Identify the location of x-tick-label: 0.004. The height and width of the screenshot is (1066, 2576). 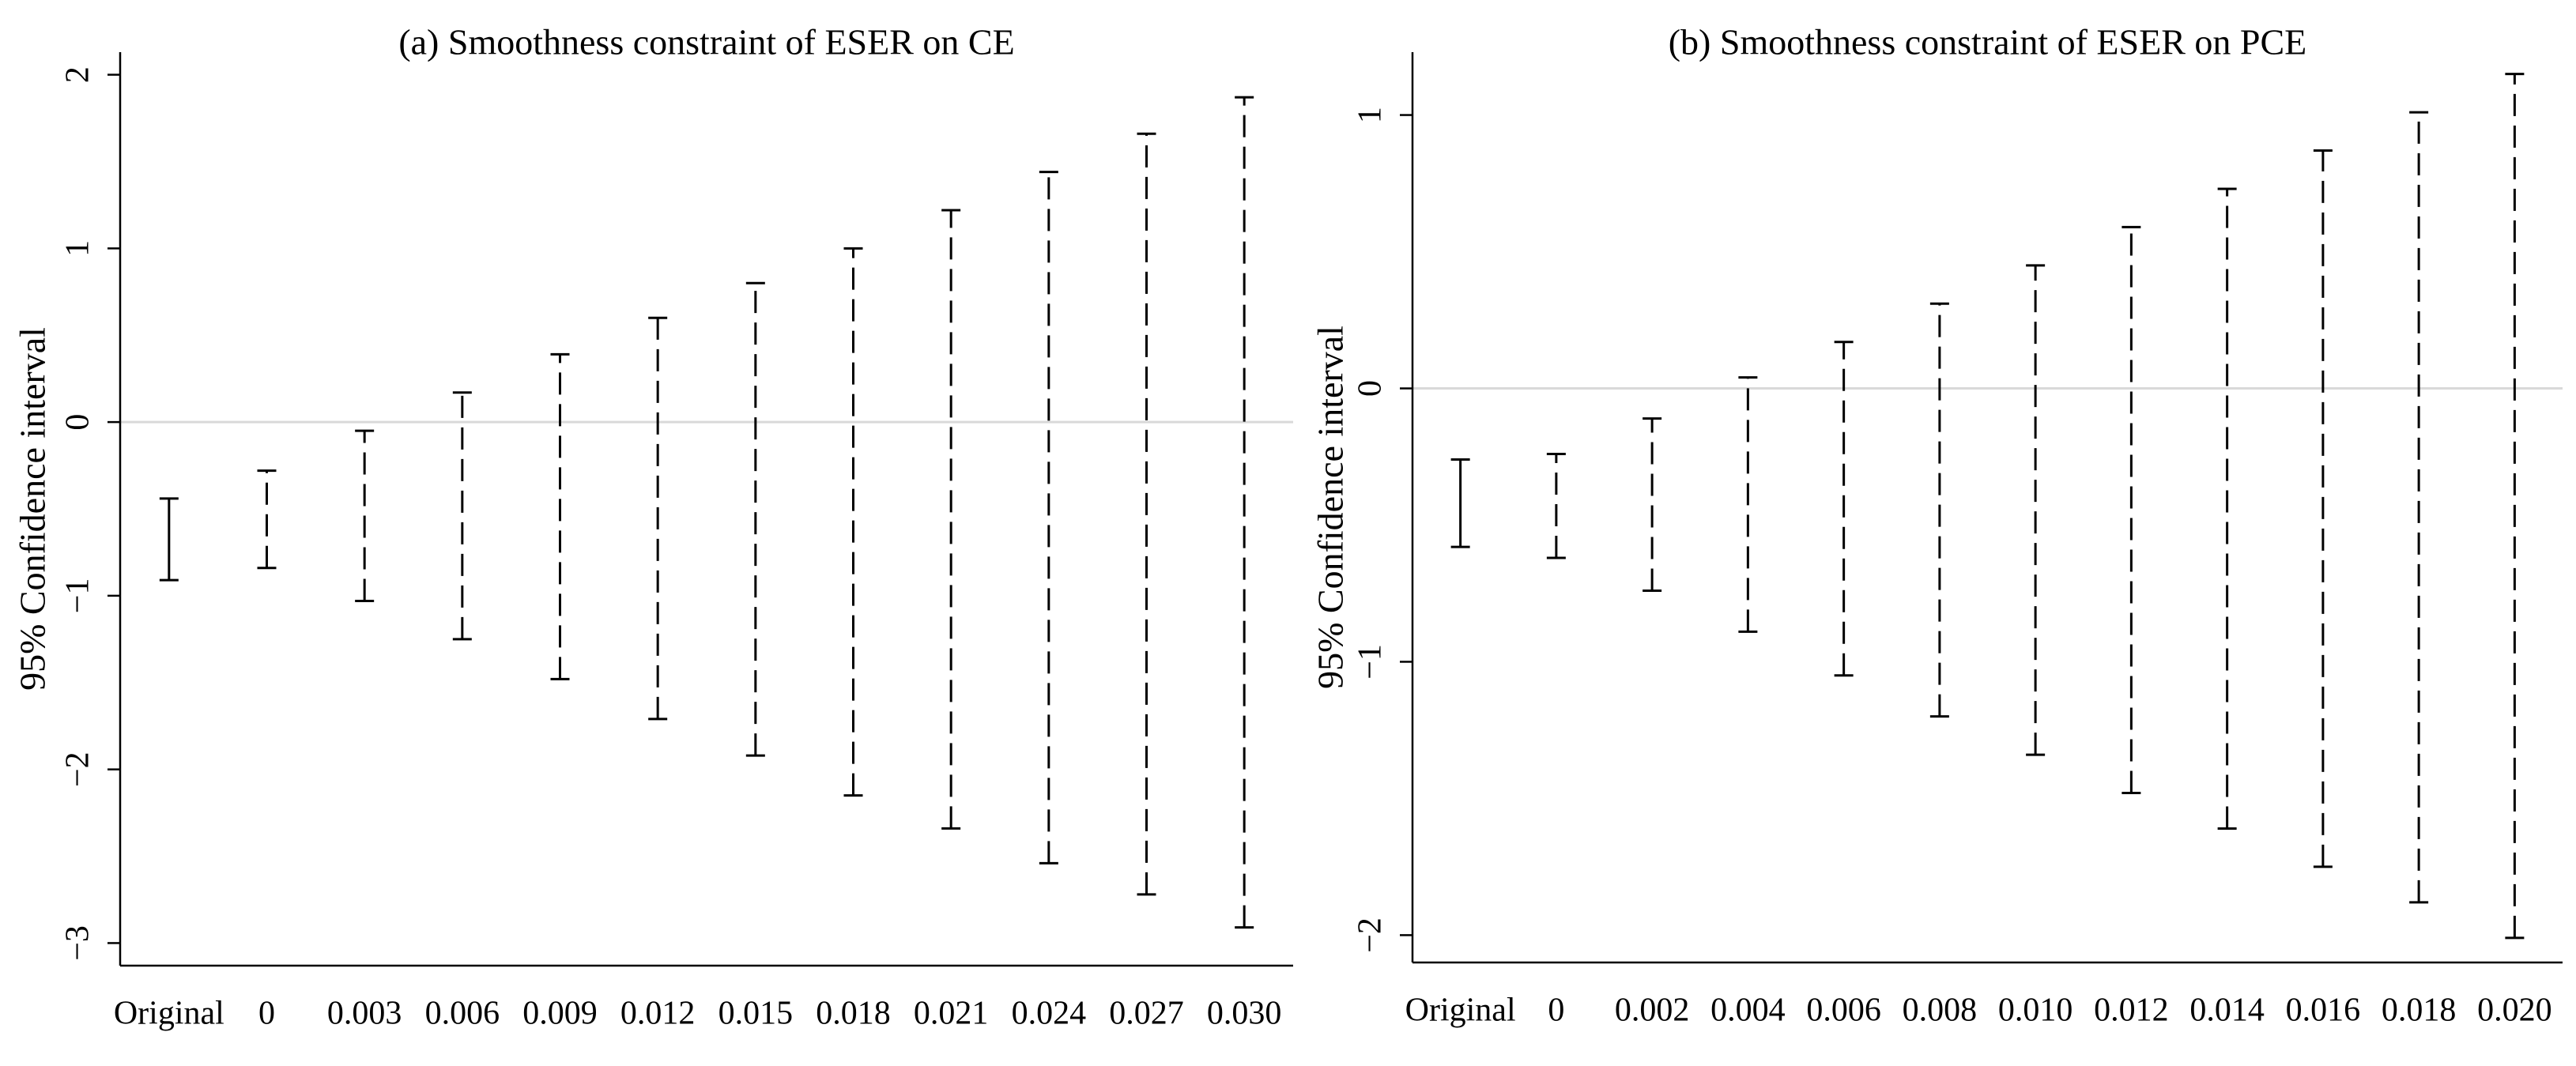
(1748, 1011).